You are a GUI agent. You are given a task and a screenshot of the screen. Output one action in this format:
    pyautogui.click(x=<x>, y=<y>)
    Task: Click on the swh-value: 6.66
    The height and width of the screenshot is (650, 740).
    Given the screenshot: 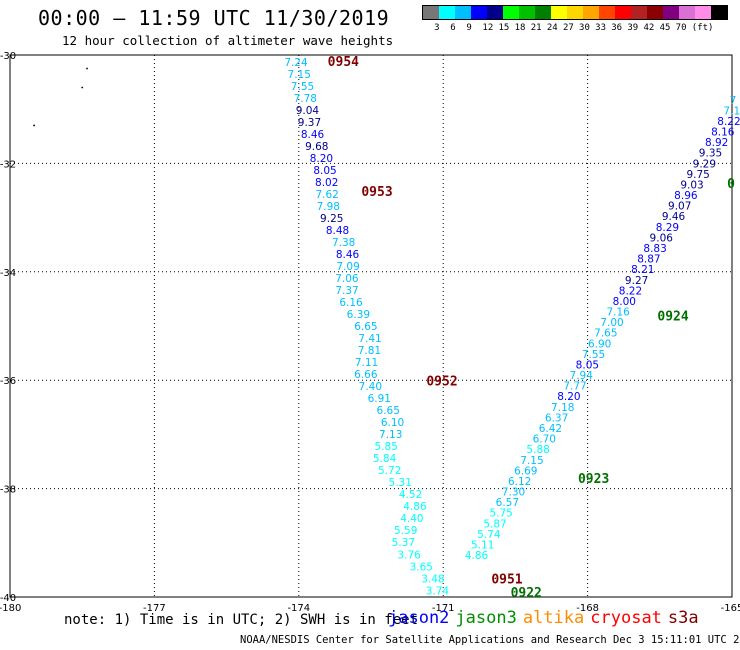 What is the action you would take?
    pyautogui.click(x=366, y=375)
    